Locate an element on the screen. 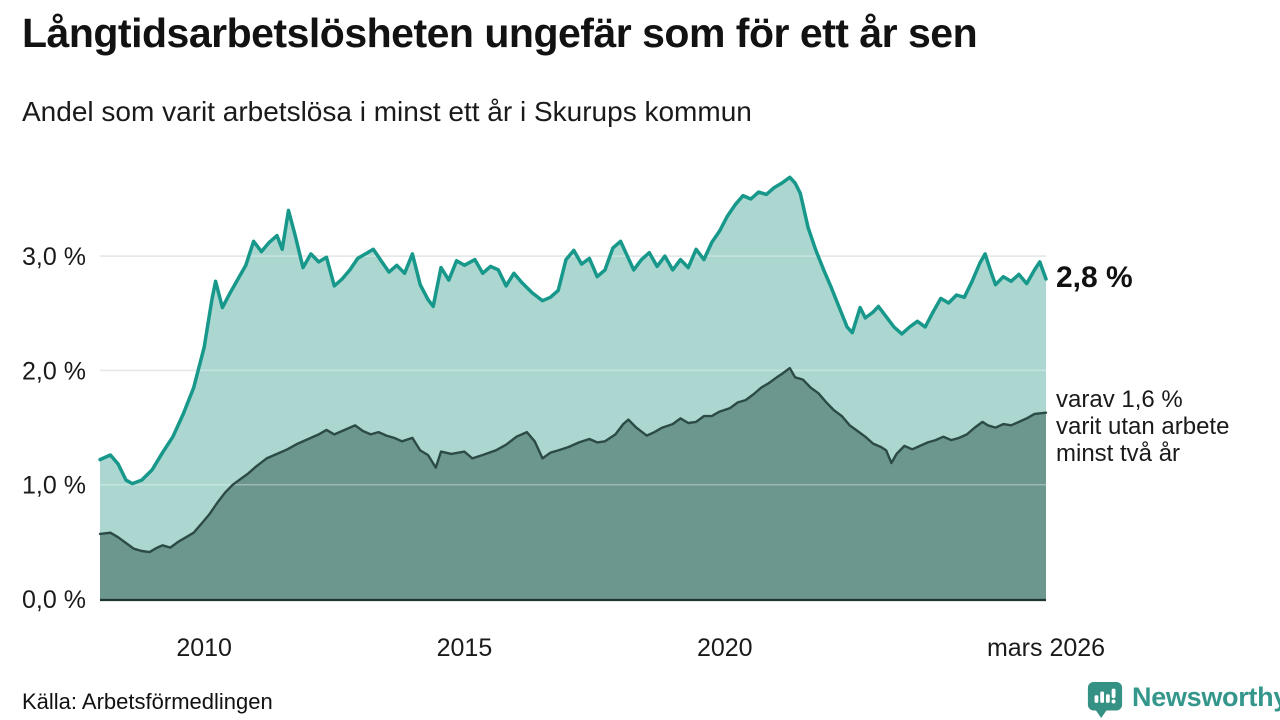 The height and width of the screenshot is (720, 1280). y-tick-label: 2,0 % is located at coordinates (54, 371).